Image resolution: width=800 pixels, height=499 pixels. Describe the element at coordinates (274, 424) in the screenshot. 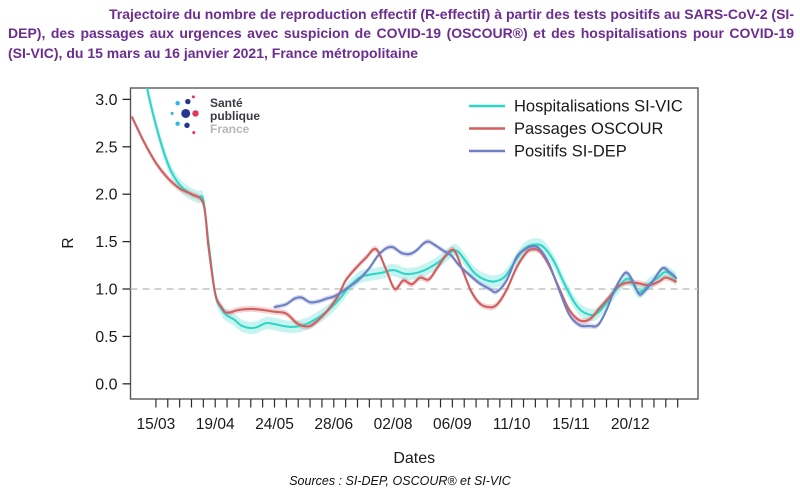

I see `x-tick-label: 24/05` at that location.